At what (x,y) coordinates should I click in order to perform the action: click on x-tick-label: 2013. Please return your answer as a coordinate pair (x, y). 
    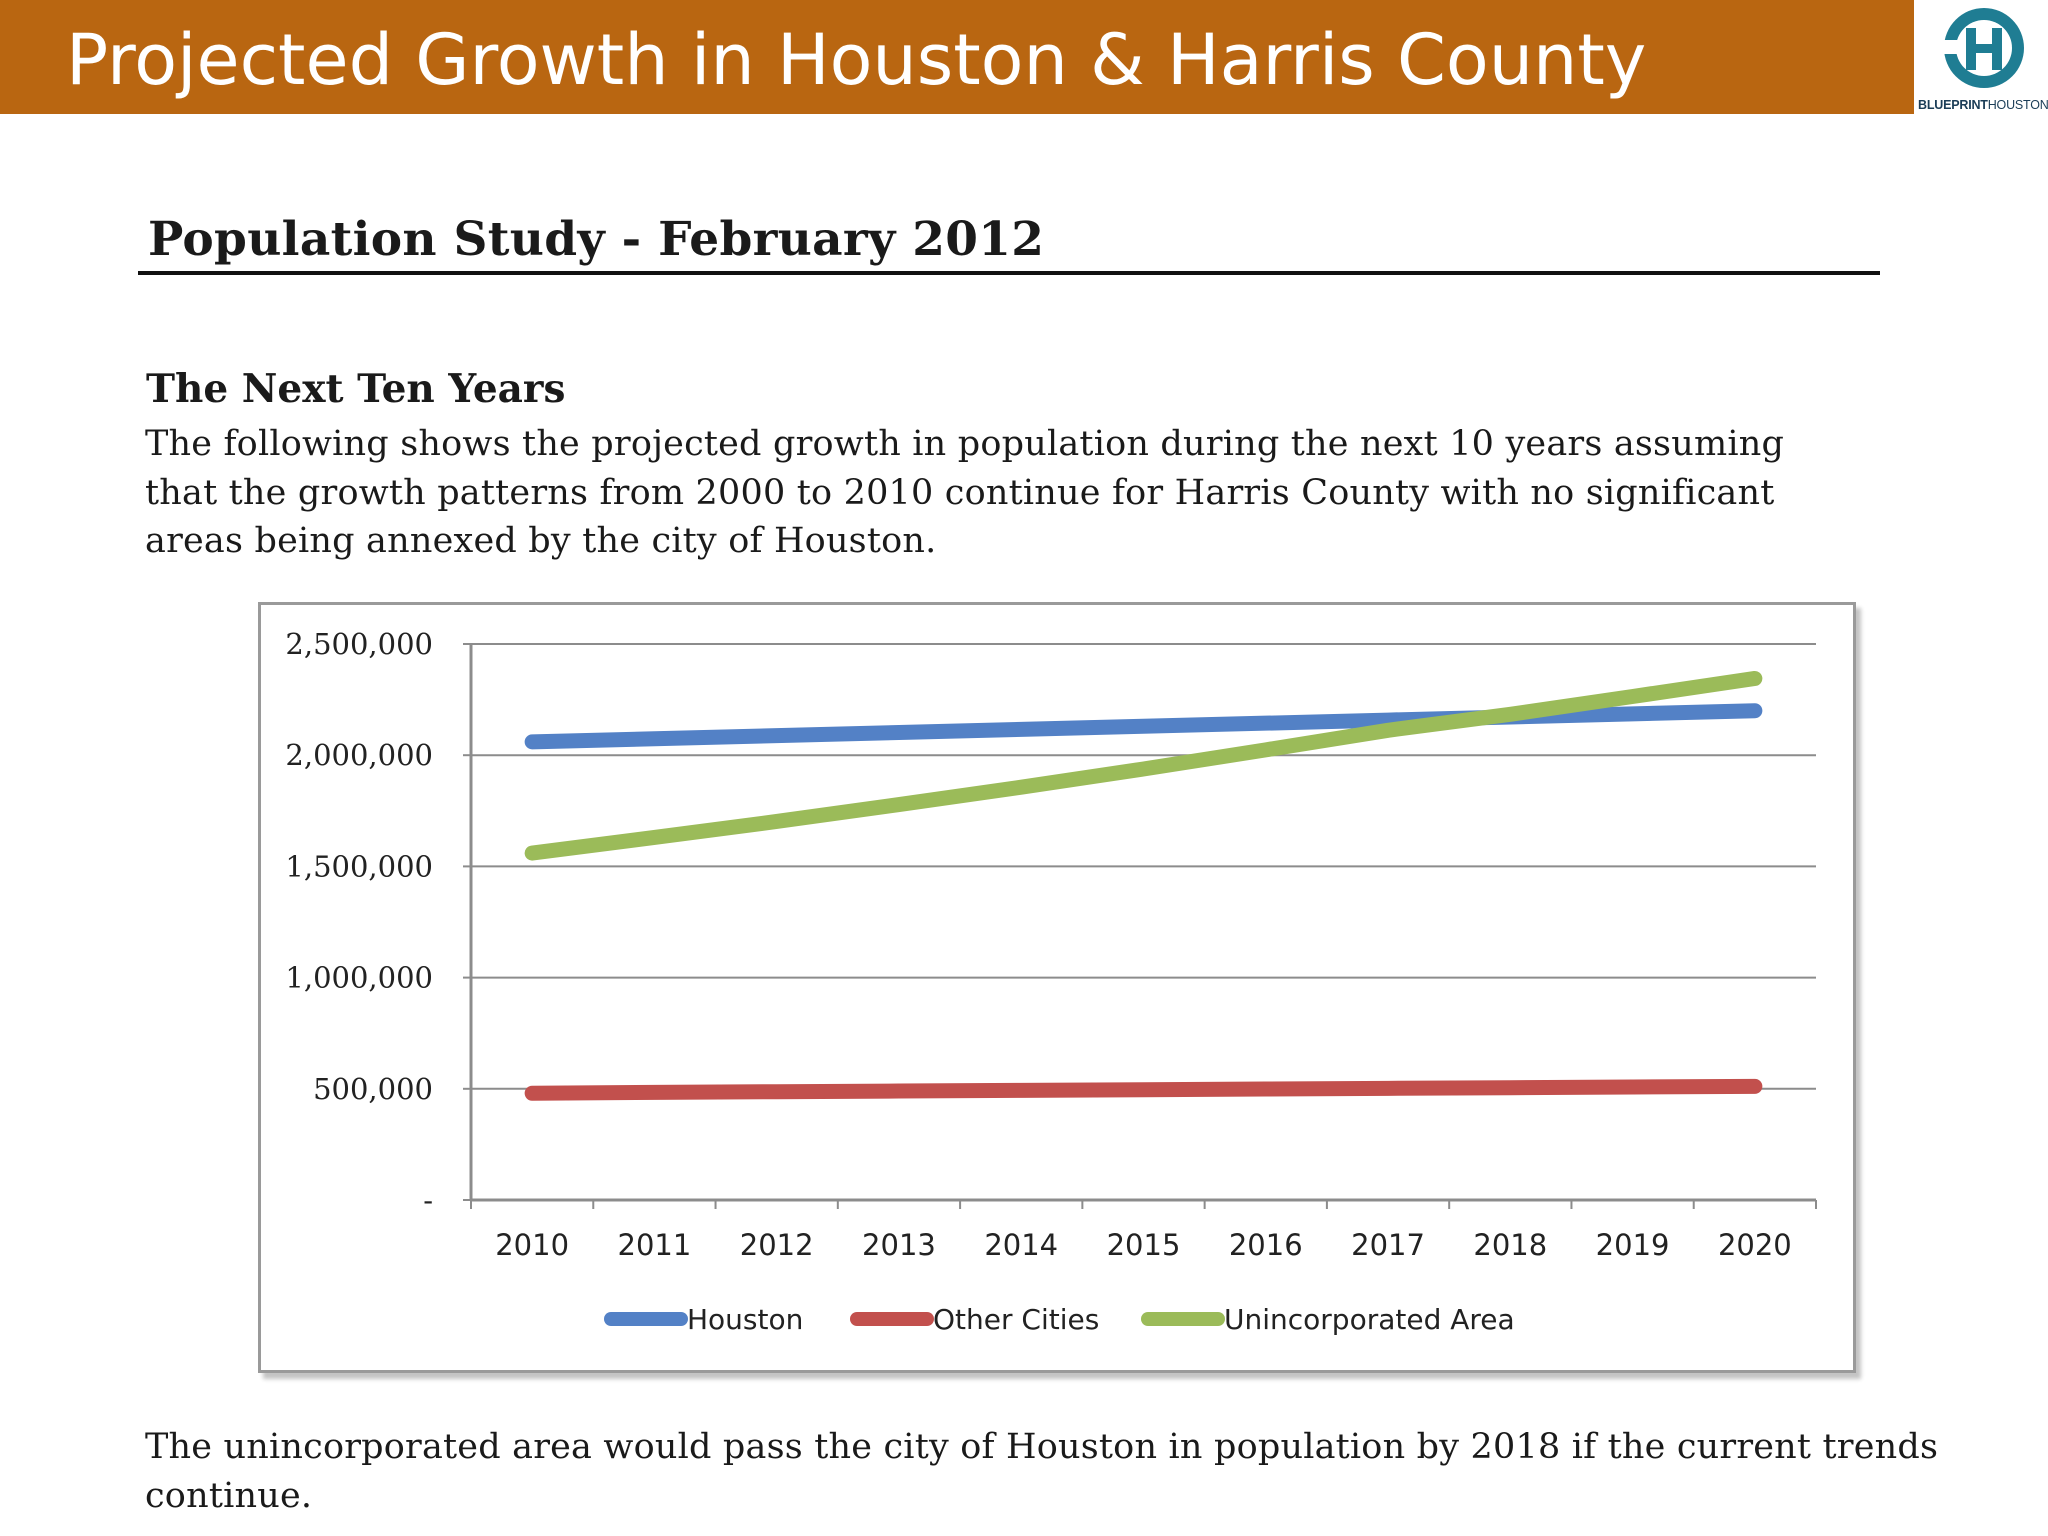
    Looking at the image, I should click on (899, 1245).